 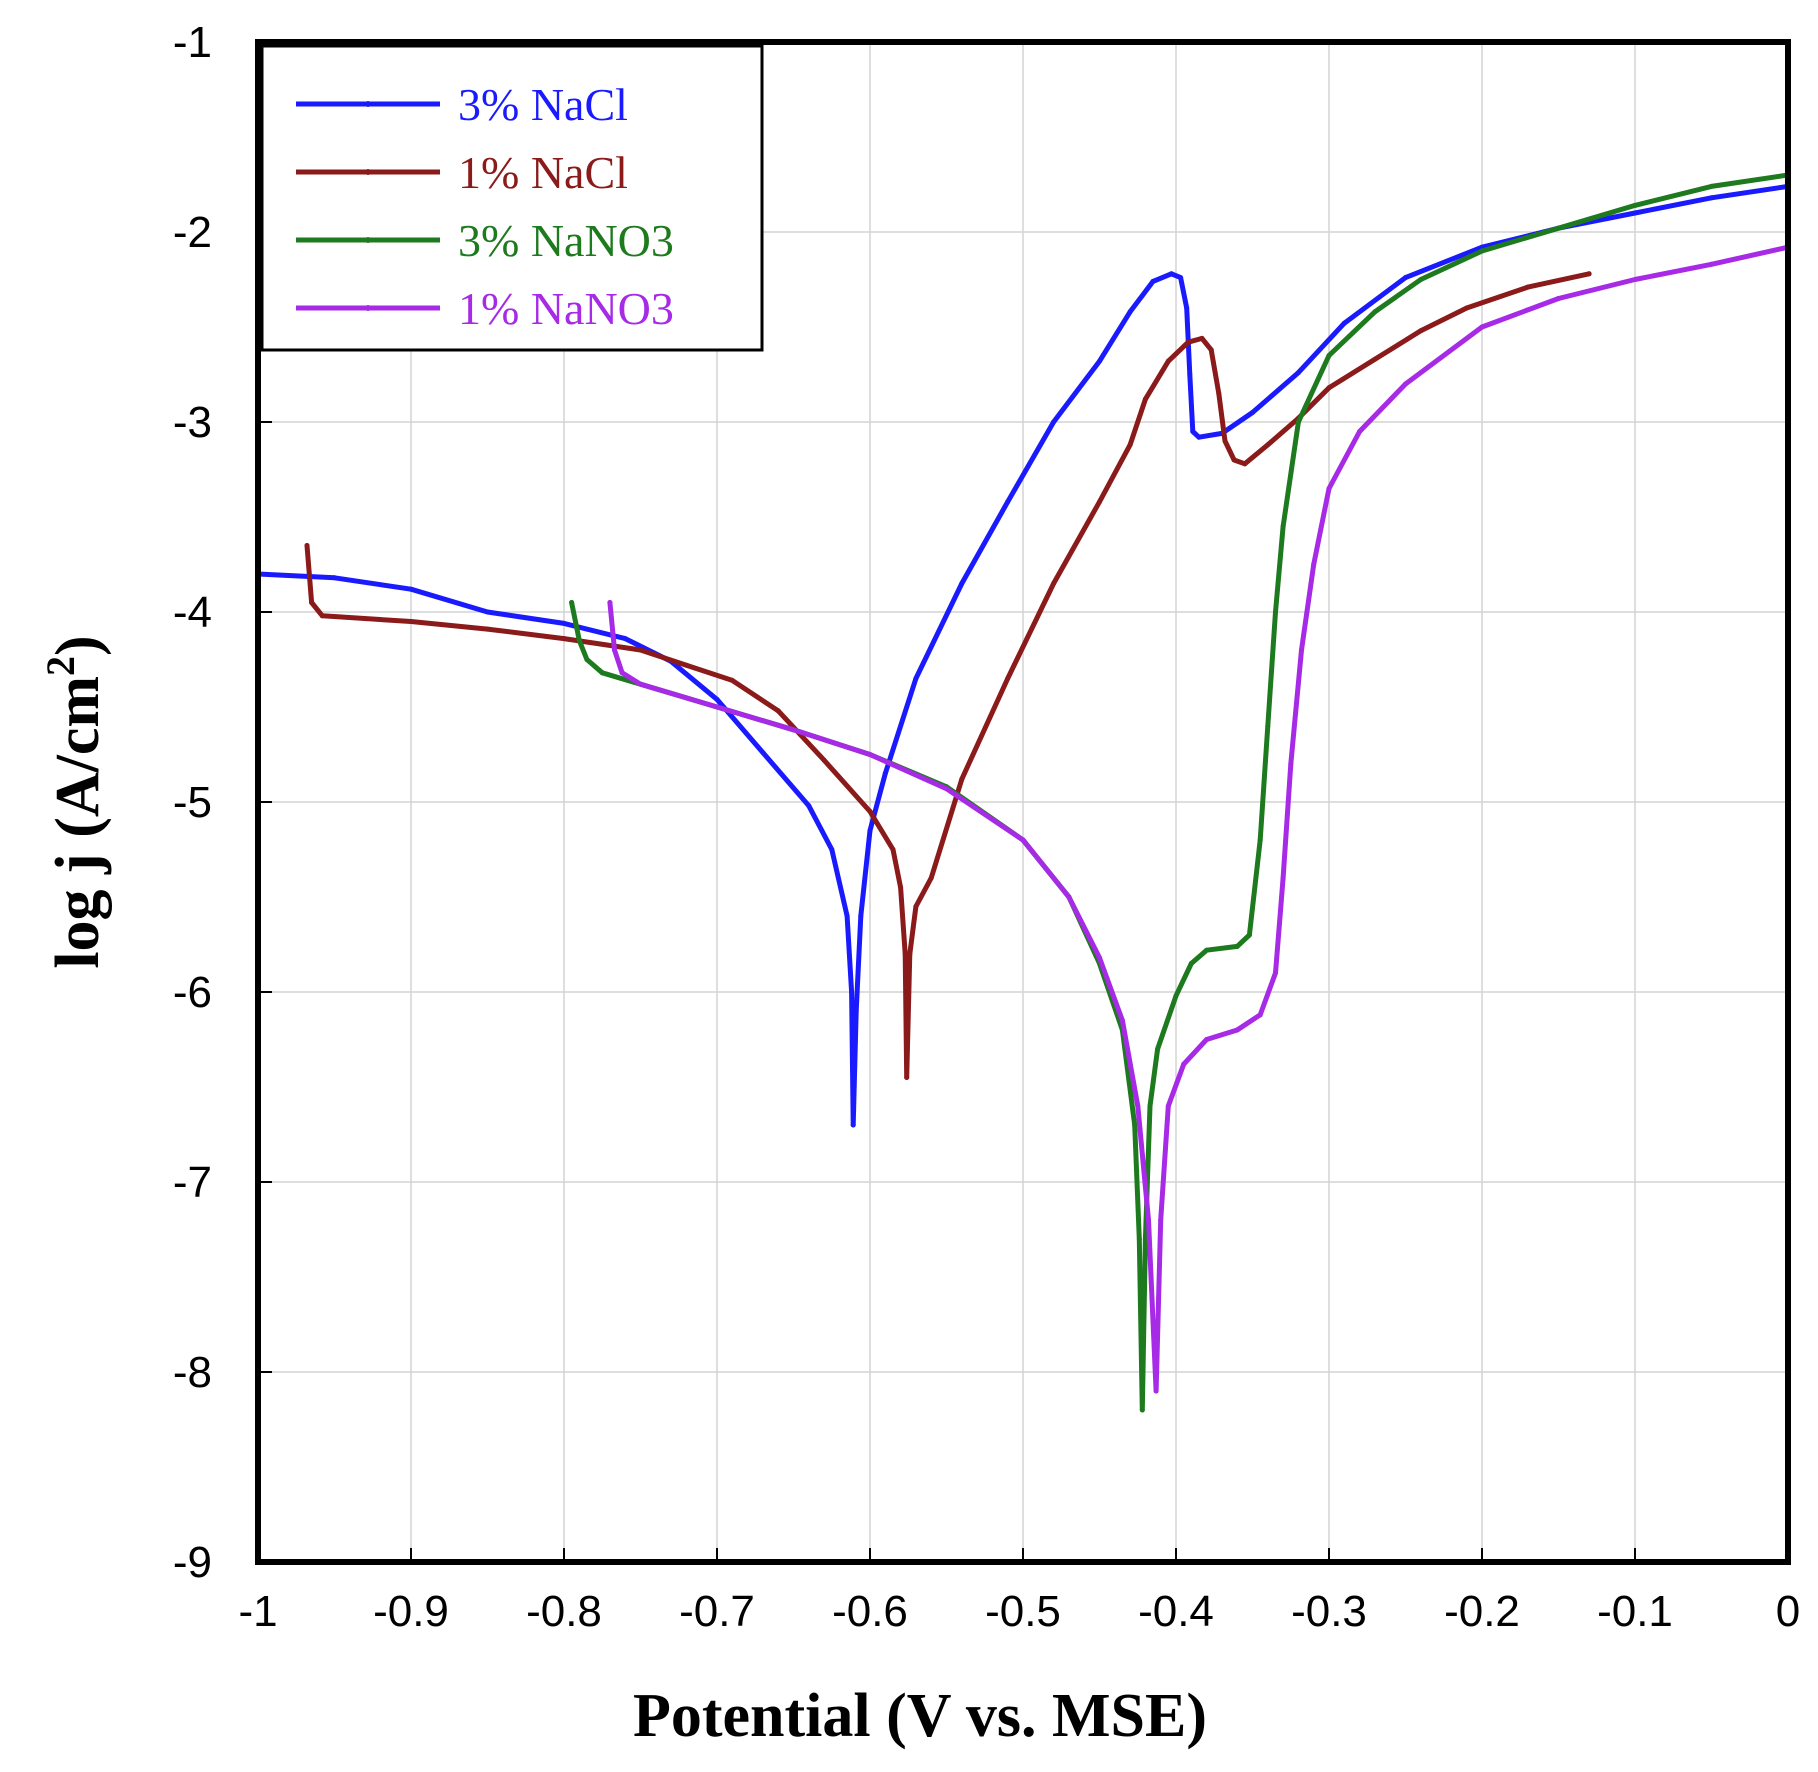 What do you see at coordinates (368, 308) in the screenshot?
I see `legend-marker` at bounding box center [368, 308].